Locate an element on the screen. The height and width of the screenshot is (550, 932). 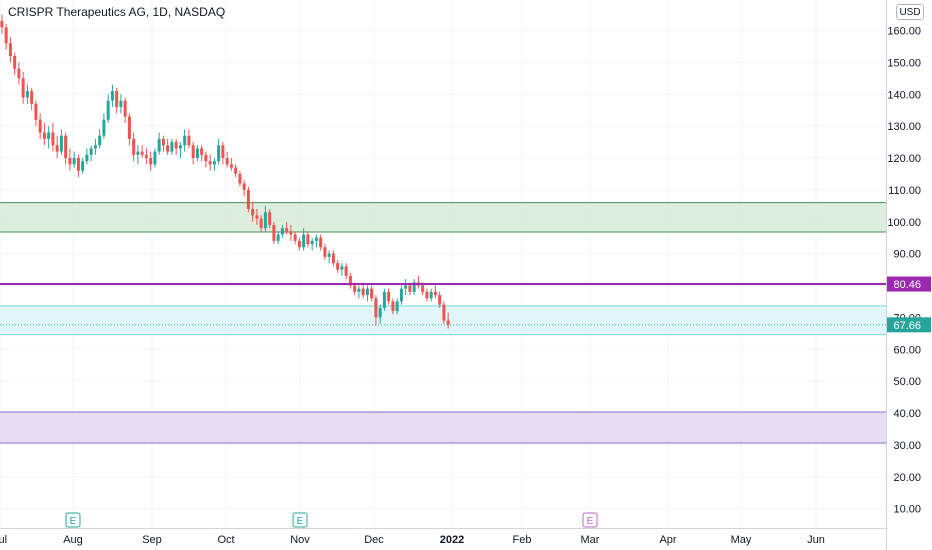
resistance-price-label: 80.46 is located at coordinates (907, 285).